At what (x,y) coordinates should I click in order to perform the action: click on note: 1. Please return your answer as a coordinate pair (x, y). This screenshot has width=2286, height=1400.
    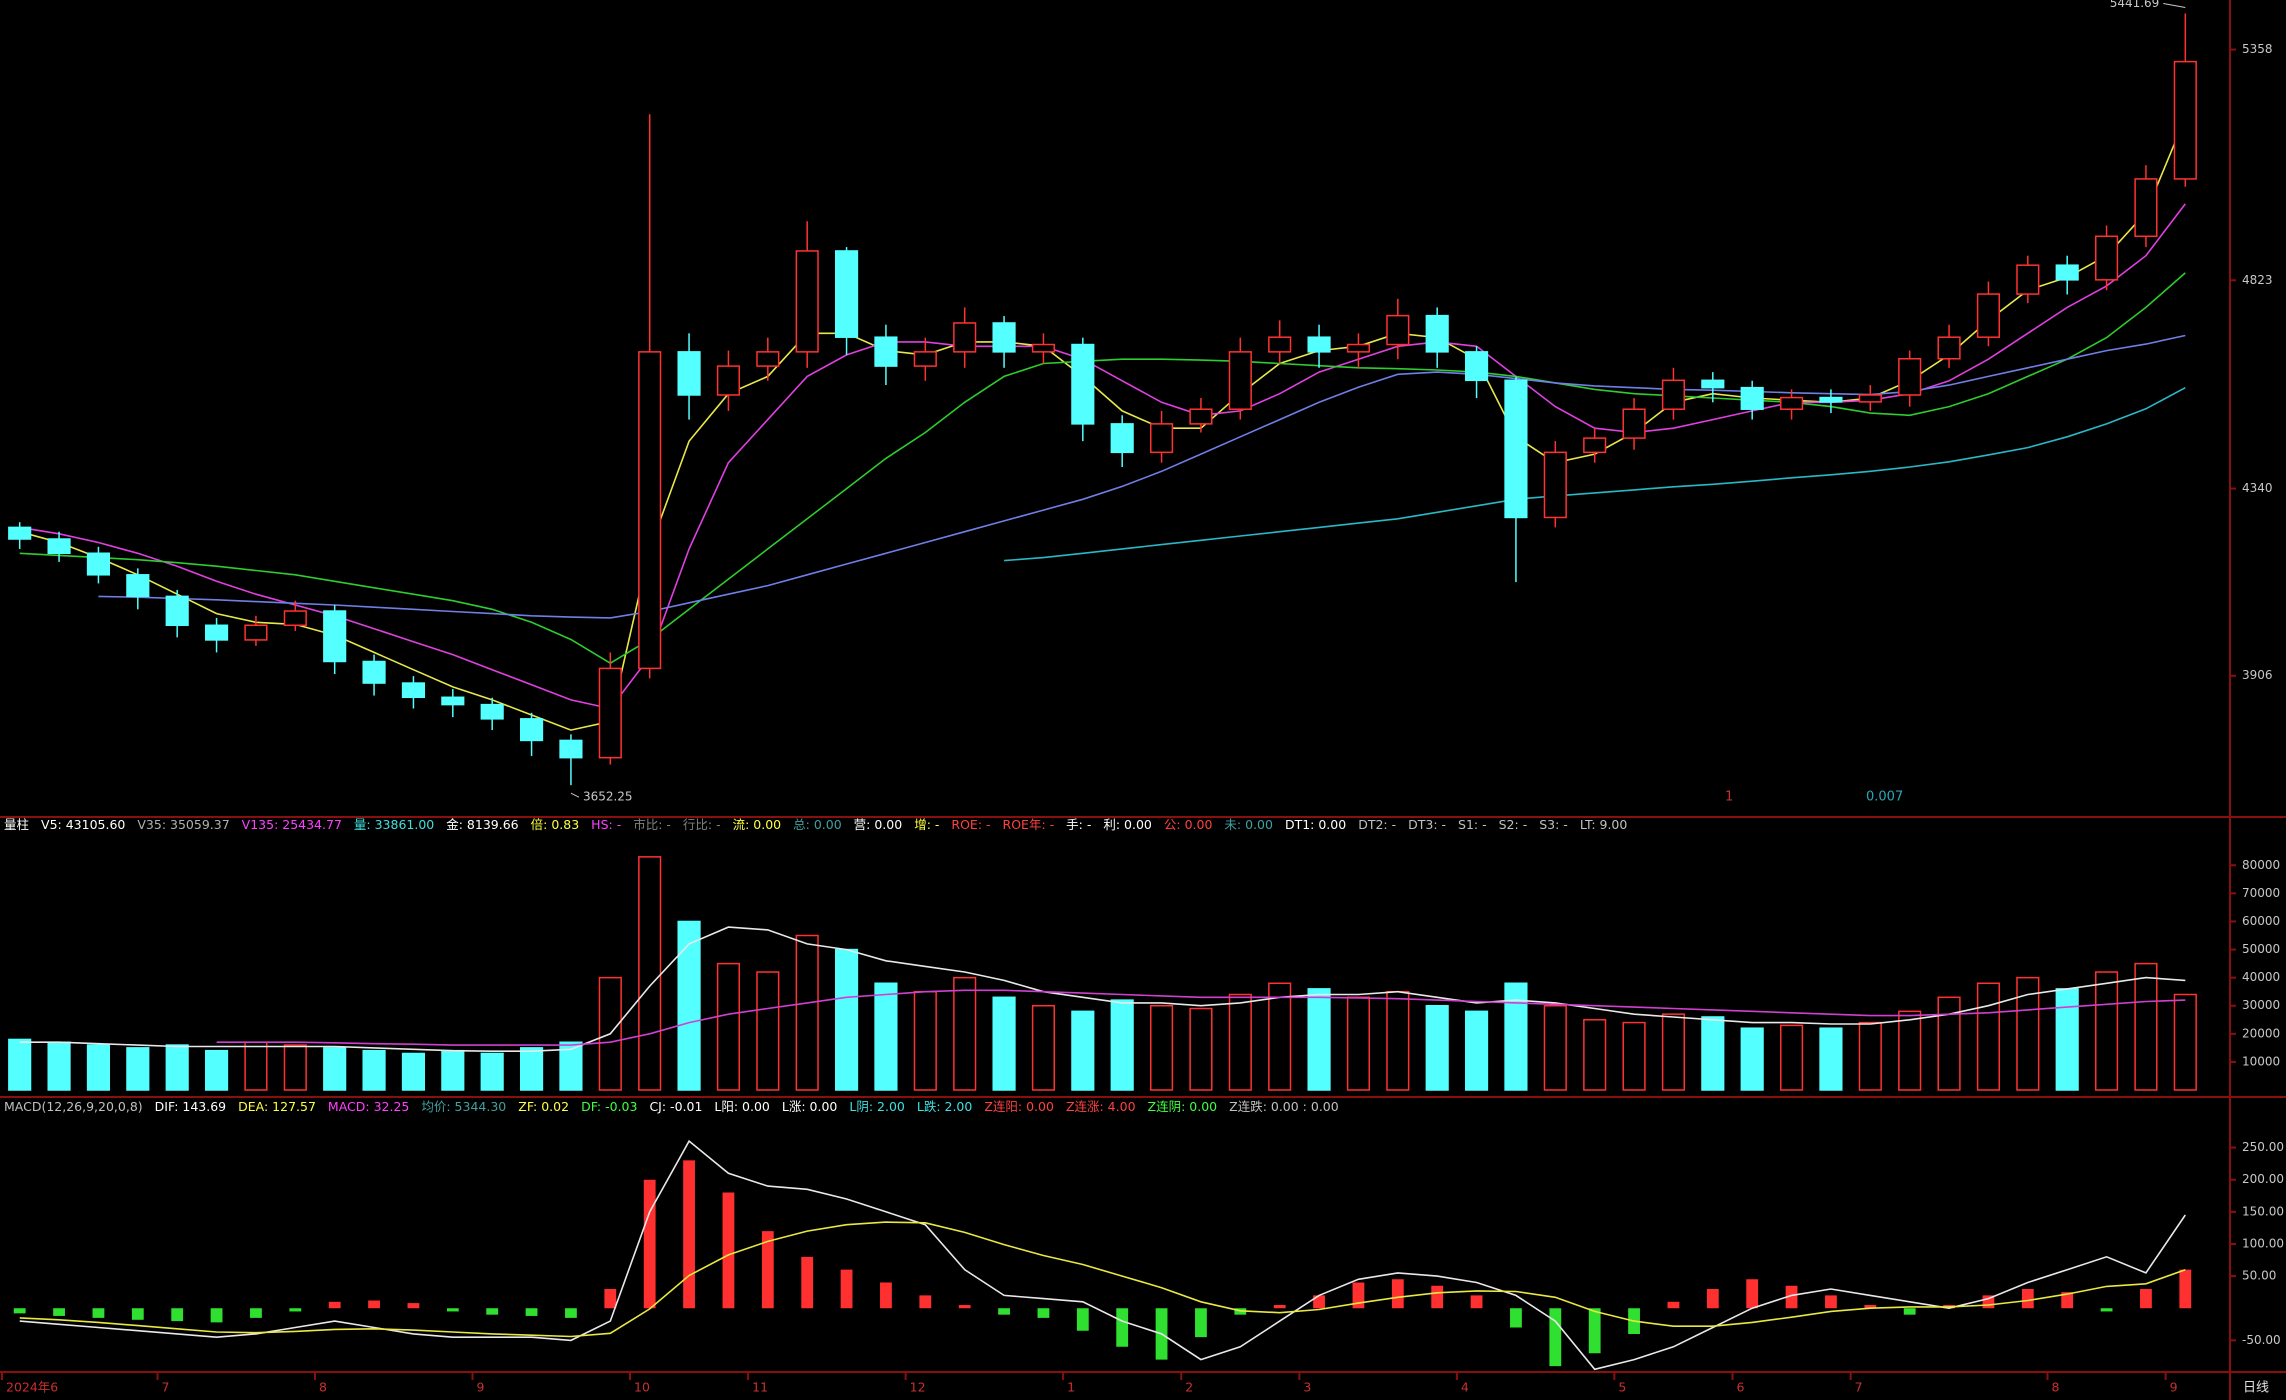
    Looking at the image, I should click on (1729, 797).